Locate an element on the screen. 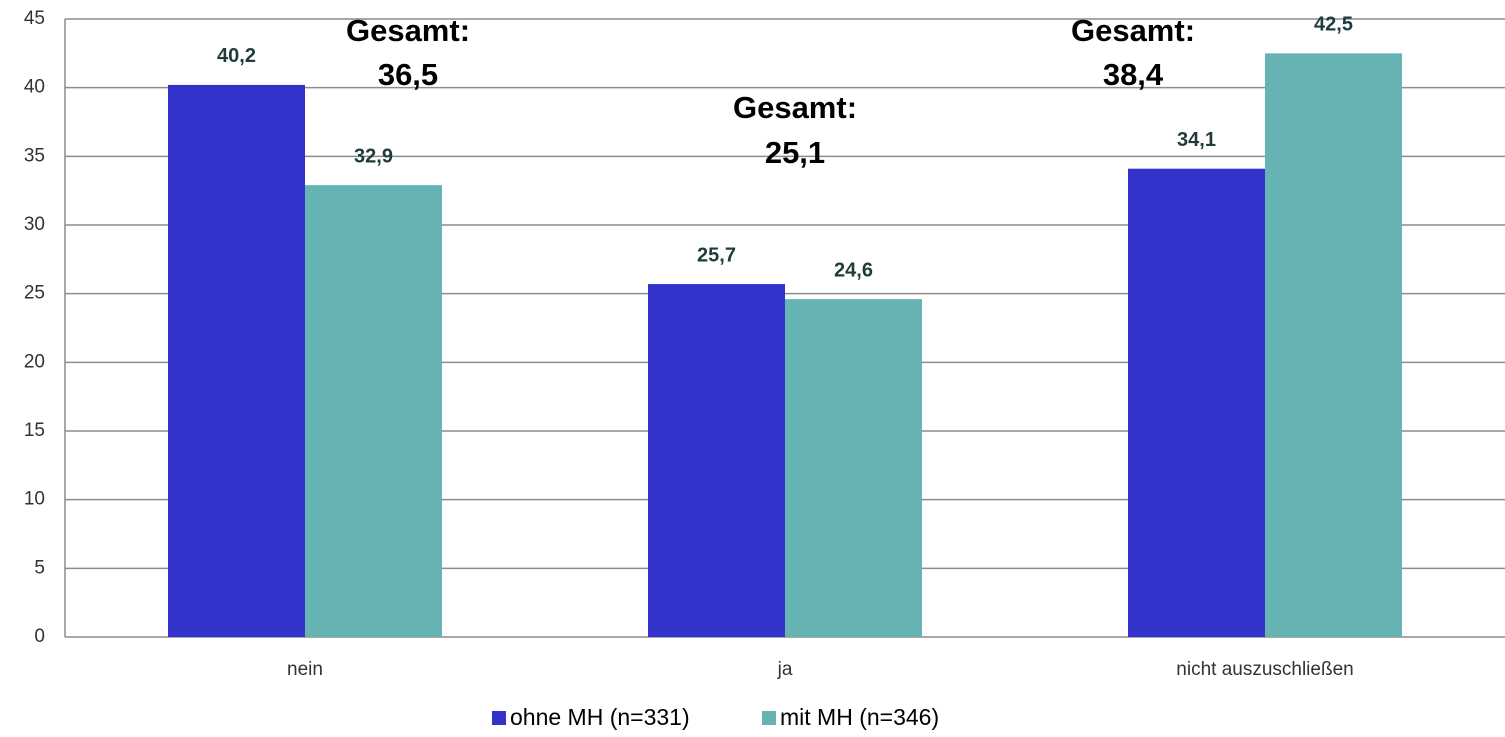  value-label: 24,6 is located at coordinates (853, 270).